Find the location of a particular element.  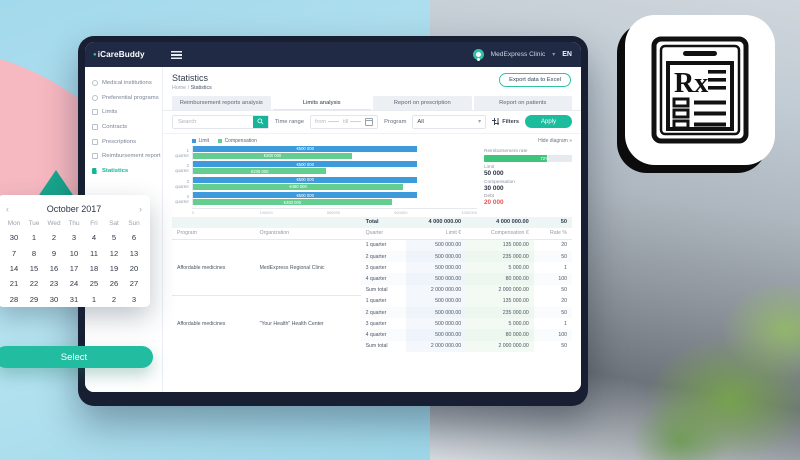

calendar-day: 15 is located at coordinates (34, 268).